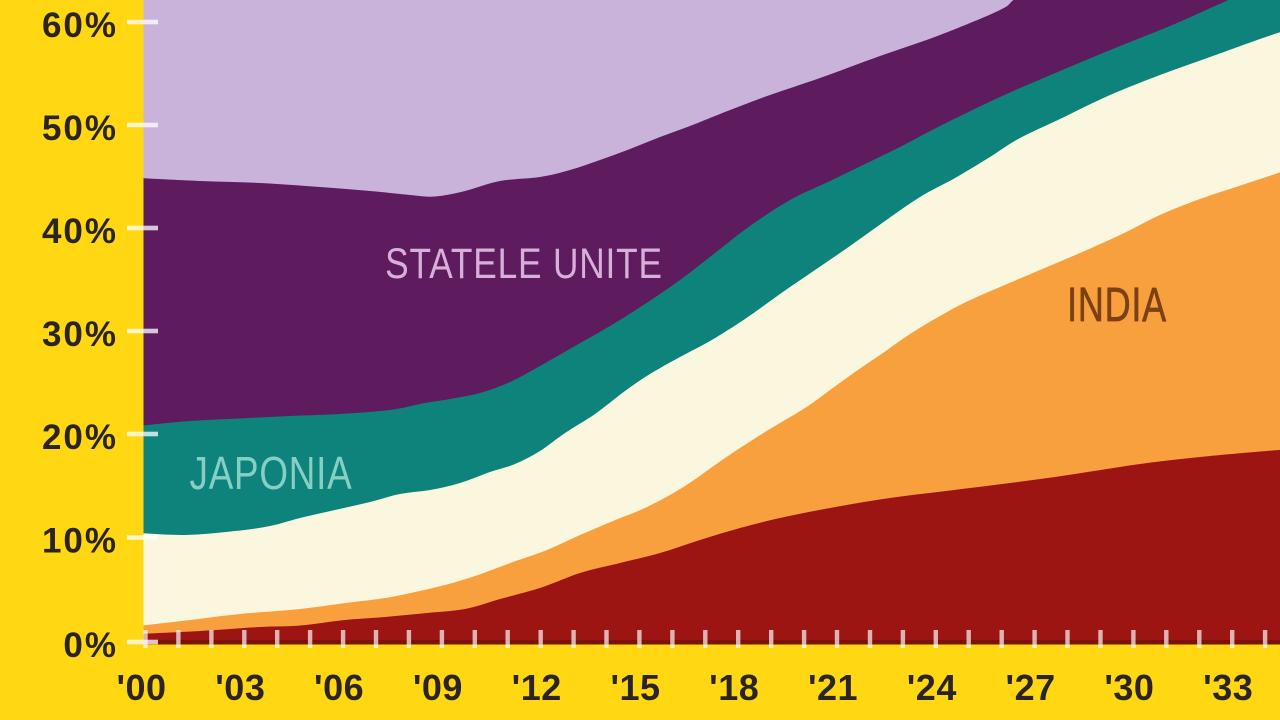 The height and width of the screenshot is (720, 1280). What do you see at coordinates (1031, 687) in the screenshot?
I see `svg-text: '27` at bounding box center [1031, 687].